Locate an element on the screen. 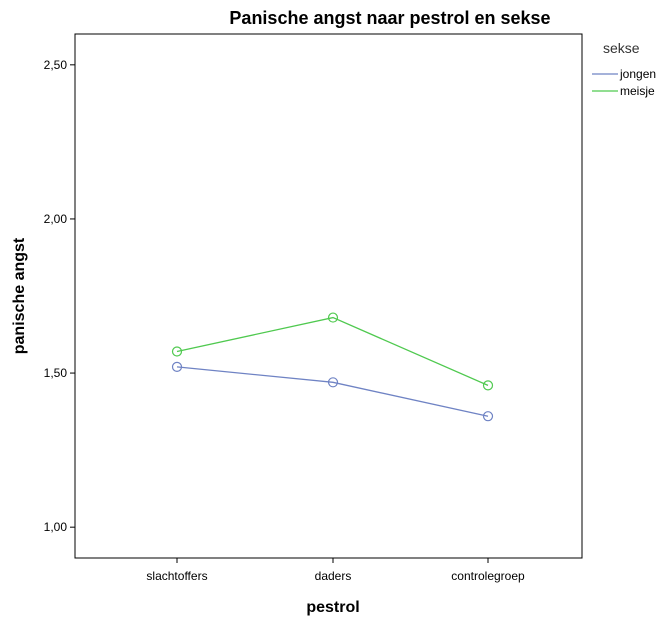  y-tick-label: 2,50 is located at coordinates (56, 65).